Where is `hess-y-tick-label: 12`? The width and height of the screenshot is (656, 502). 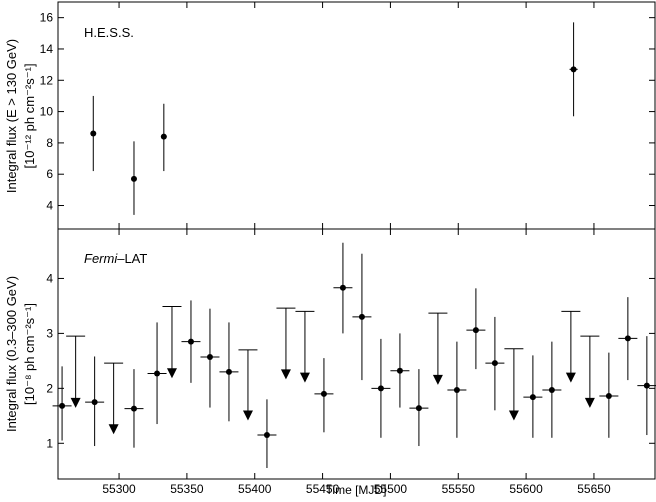 hess-y-tick-label: 12 is located at coordinates (47, 80).